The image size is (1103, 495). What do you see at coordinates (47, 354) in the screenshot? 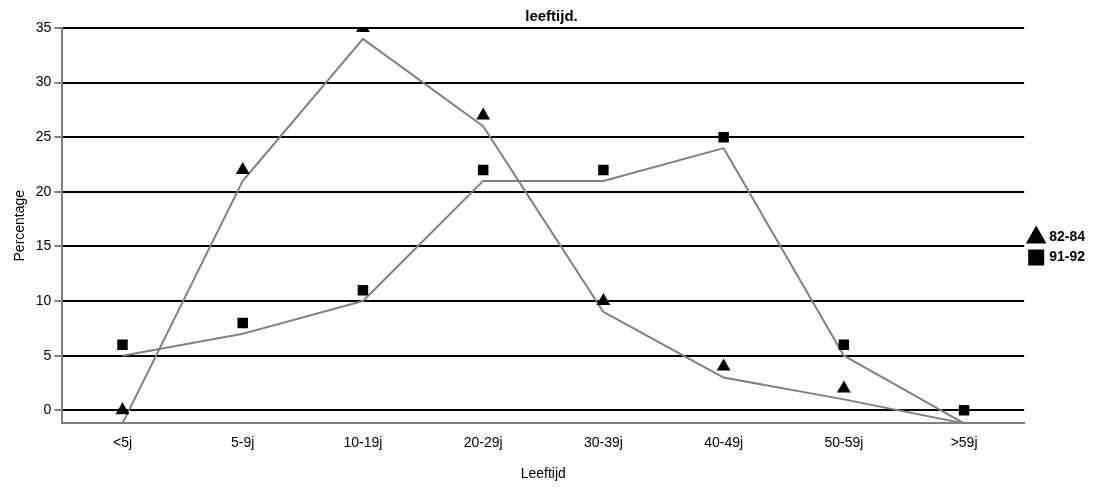
I see `y-tick-label: 5` at bounding box center [47, 354].